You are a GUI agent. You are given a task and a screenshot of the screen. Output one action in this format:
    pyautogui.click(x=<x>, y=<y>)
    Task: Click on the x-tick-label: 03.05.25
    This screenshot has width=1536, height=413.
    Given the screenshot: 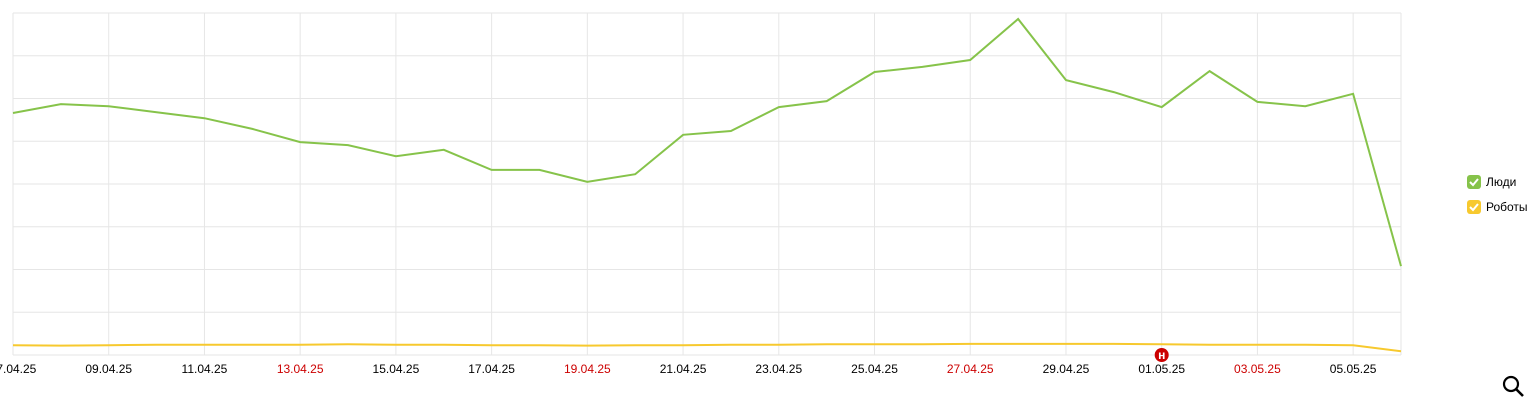 What is the action you would take?
    pyautogui.click(x=1257, y=369)
    